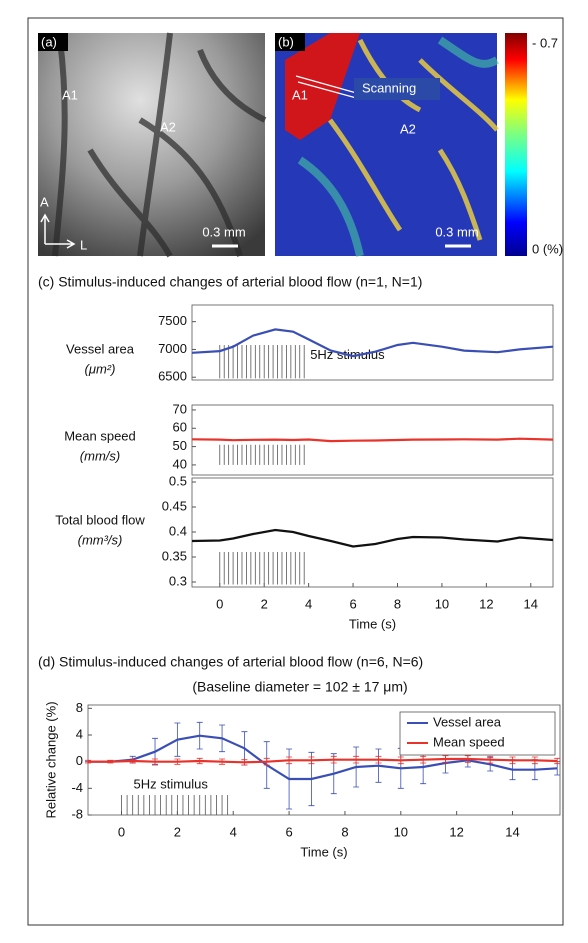 Image resolution: width=588 pixels, height=943 pixels. I want to click on y-tick-label: 7000, so click(172, 348).